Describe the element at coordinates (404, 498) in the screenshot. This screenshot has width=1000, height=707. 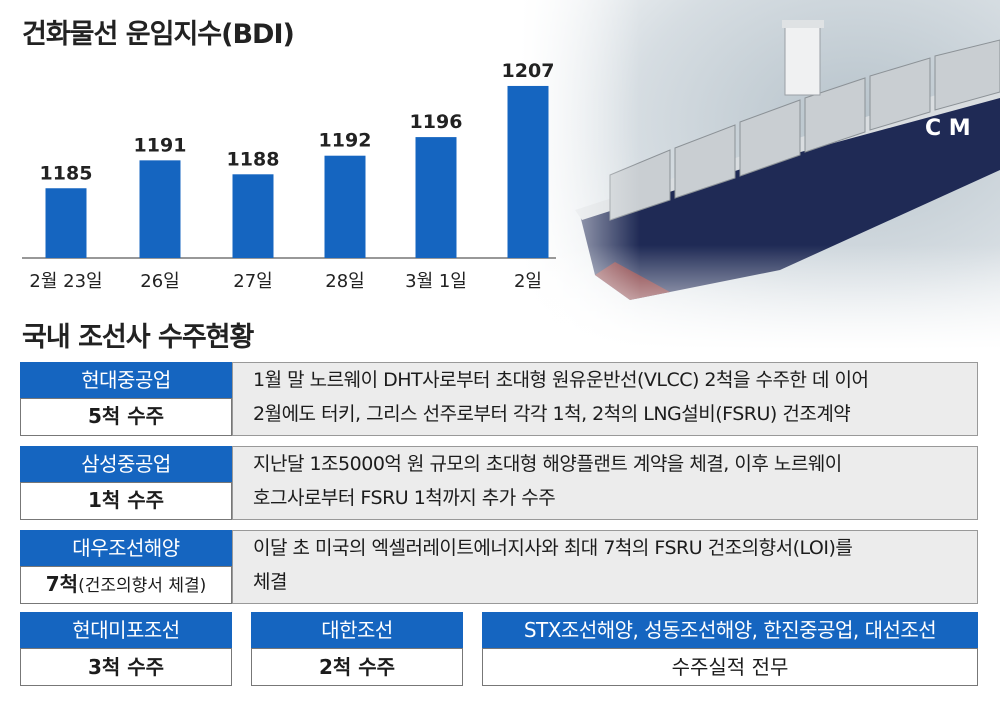
I see `desc-line: 호그사로부터 FSRU 1척까지 추가 수주` at that location.